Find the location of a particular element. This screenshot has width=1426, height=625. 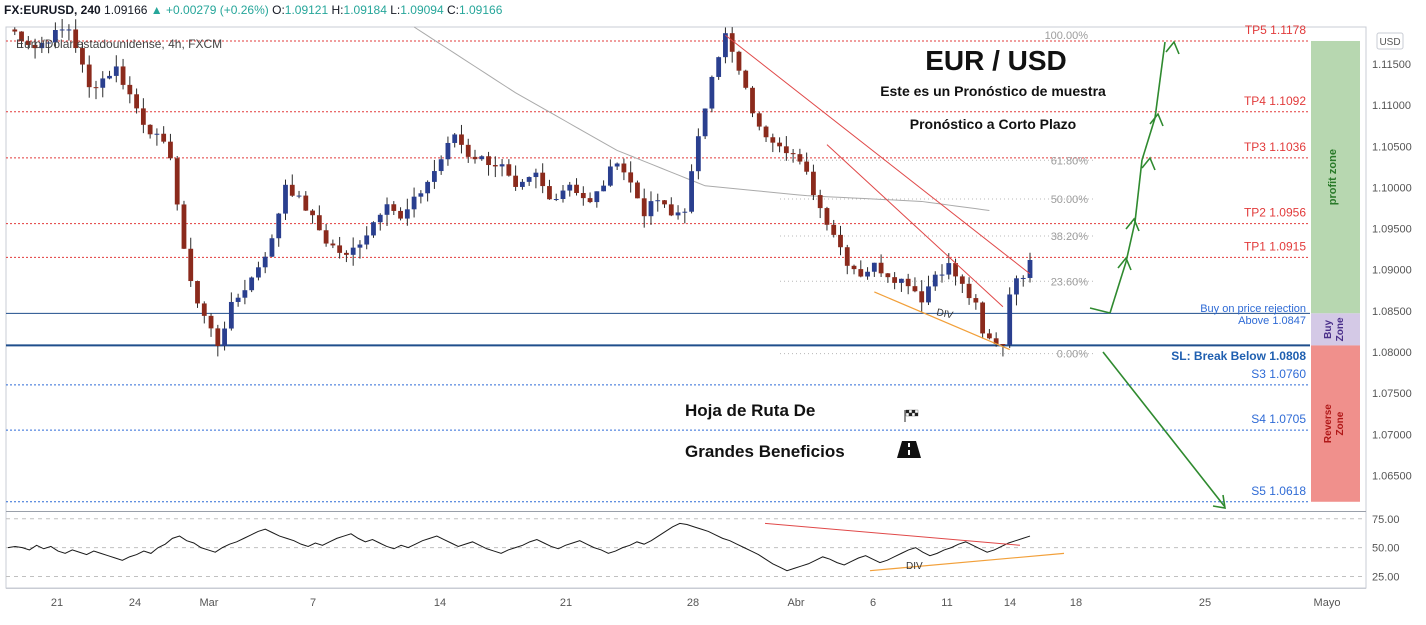

currency-badge: USD is located at coordinates (1389, 42).